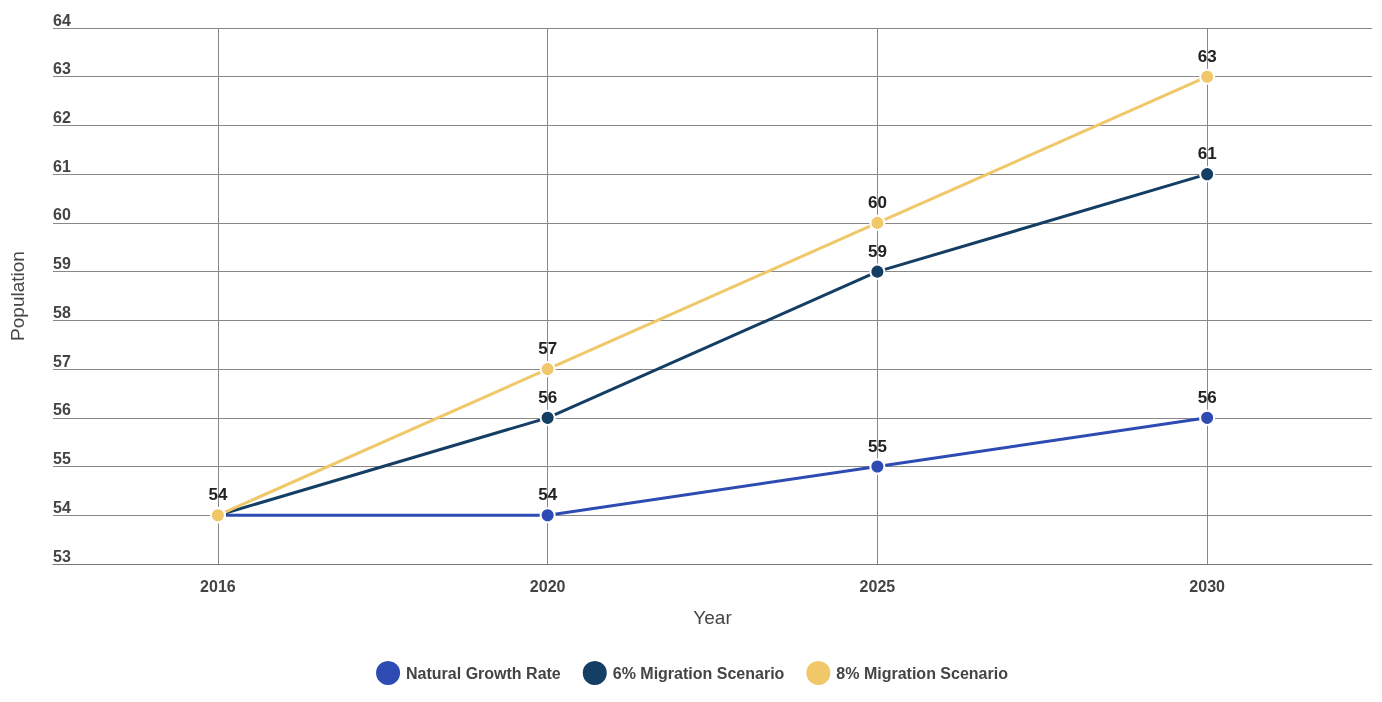 This screenshot has width=1382, height=702. I want to click on x-tick-label: 2030, so click(1207, 586).